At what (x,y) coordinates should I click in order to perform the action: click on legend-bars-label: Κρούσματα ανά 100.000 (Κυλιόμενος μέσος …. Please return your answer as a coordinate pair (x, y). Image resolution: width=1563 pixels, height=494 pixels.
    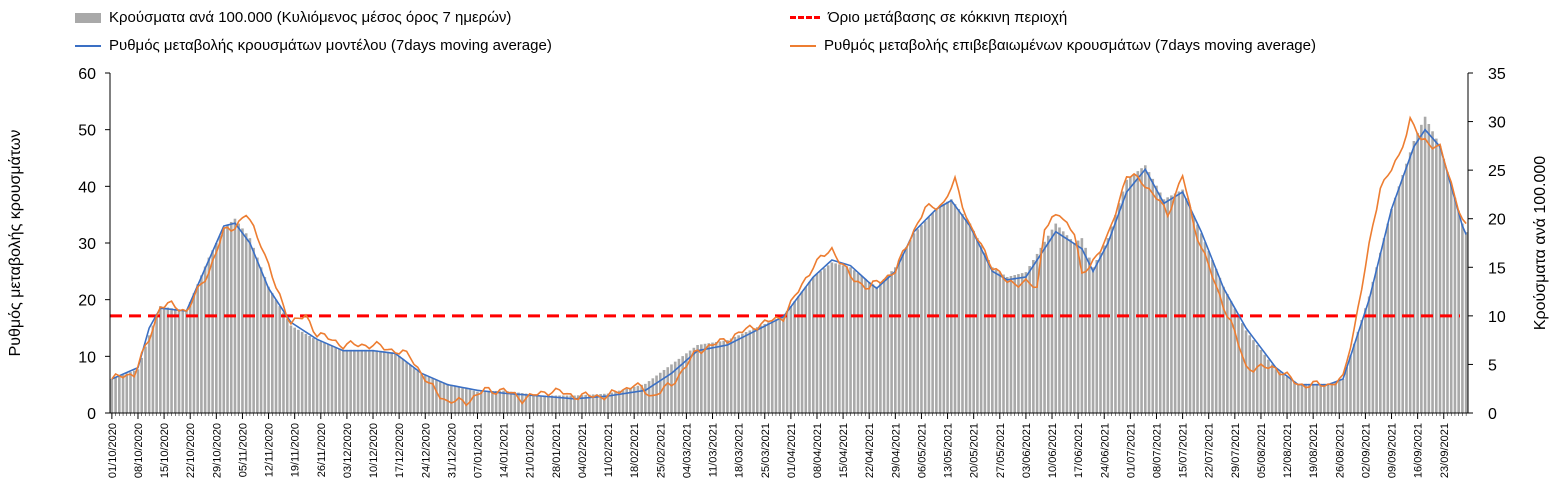
    Looking at the image, I should click on (310, 17).